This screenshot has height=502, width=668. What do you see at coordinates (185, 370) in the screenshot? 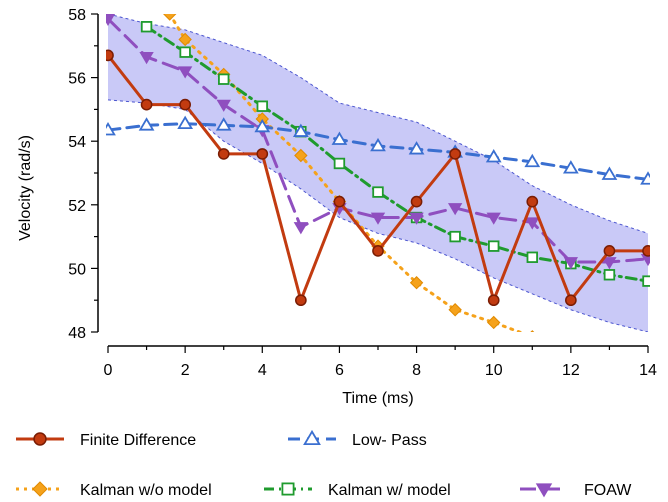
I see `x-tick-label: 2` at bounding box center [185, 370].